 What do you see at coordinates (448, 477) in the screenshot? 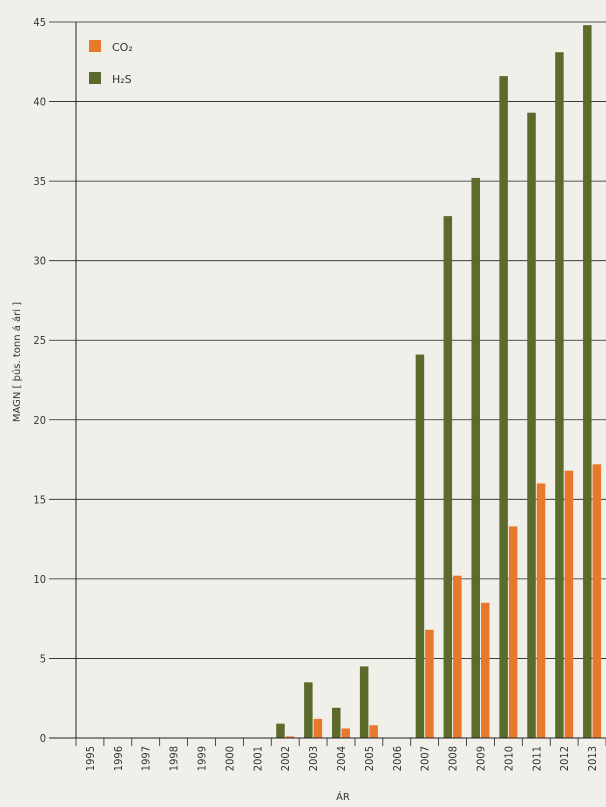
I see `bar-h2s-2008` at bounding box center [448, 477].